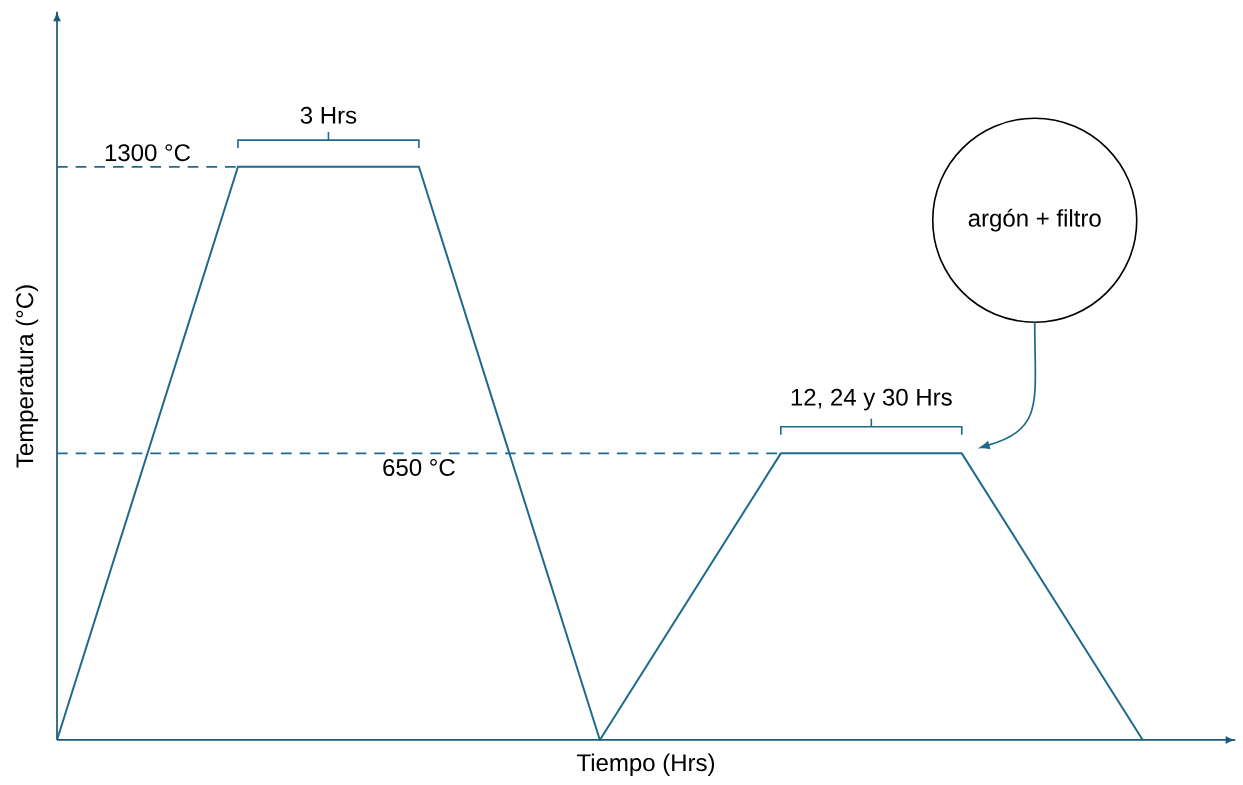  What do you see at coordinates (27, 376) in the screenshot?
I see `y-axis-title: Temperatura (°C)` at bounding box center [27, 376].